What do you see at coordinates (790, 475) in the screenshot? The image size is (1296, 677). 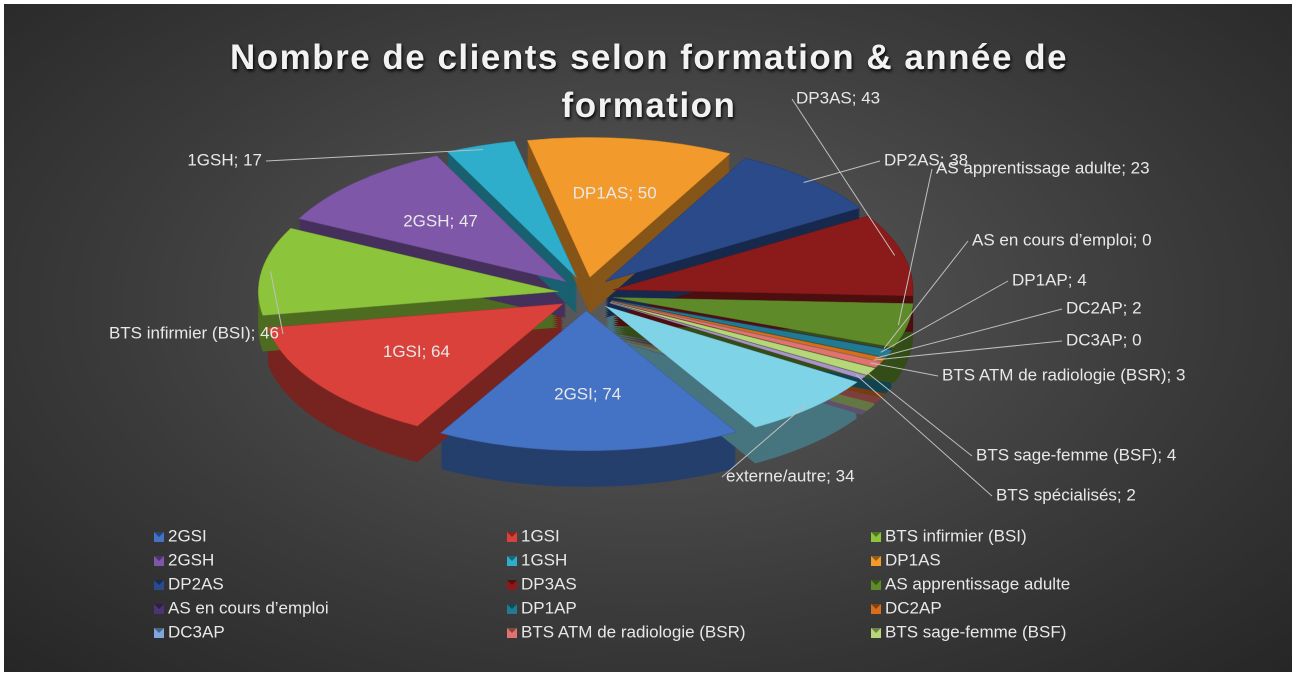 I see `data-label: externe/autre; 34` at bounding box center [790, 475].